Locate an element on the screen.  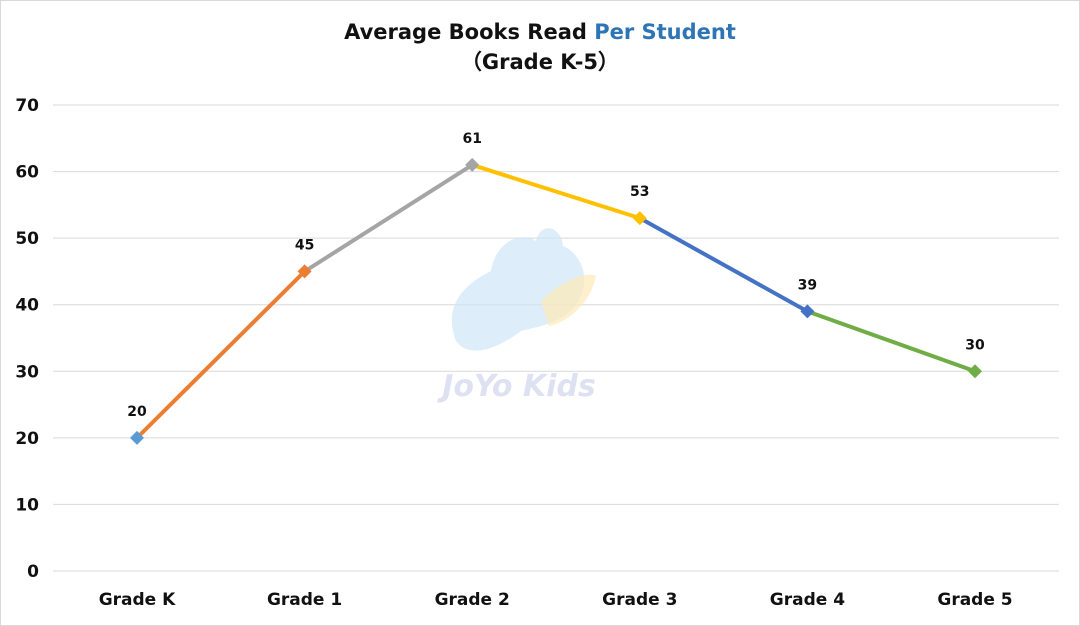
x-tick-label: Grade 1 is located at coordinates (304, 600).